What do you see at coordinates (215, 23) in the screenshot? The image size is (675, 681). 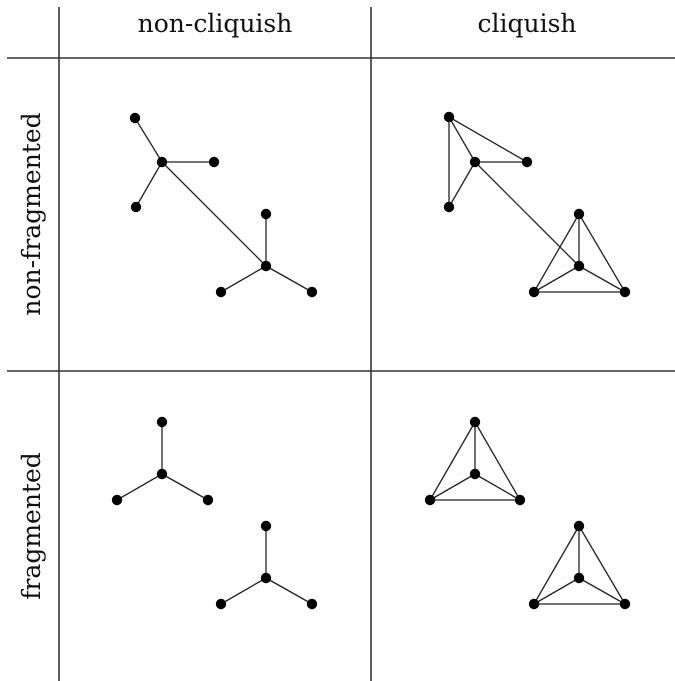 I see `column-header-non-cliquish: non-cliquish` at bounding box center [215, 23].